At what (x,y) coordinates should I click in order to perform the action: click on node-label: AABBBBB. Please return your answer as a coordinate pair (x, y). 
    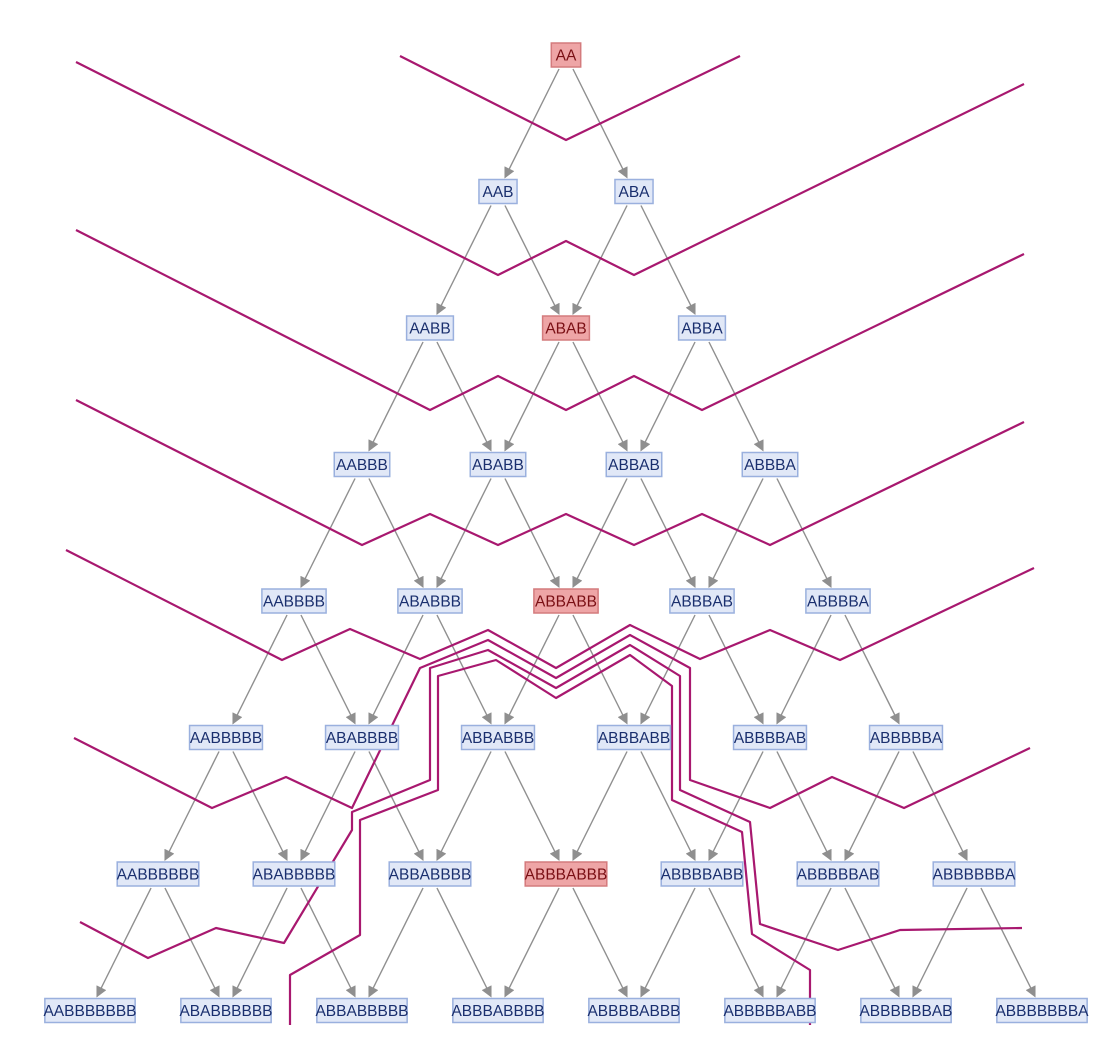
    Looking at the image, I should click on (226, 738).